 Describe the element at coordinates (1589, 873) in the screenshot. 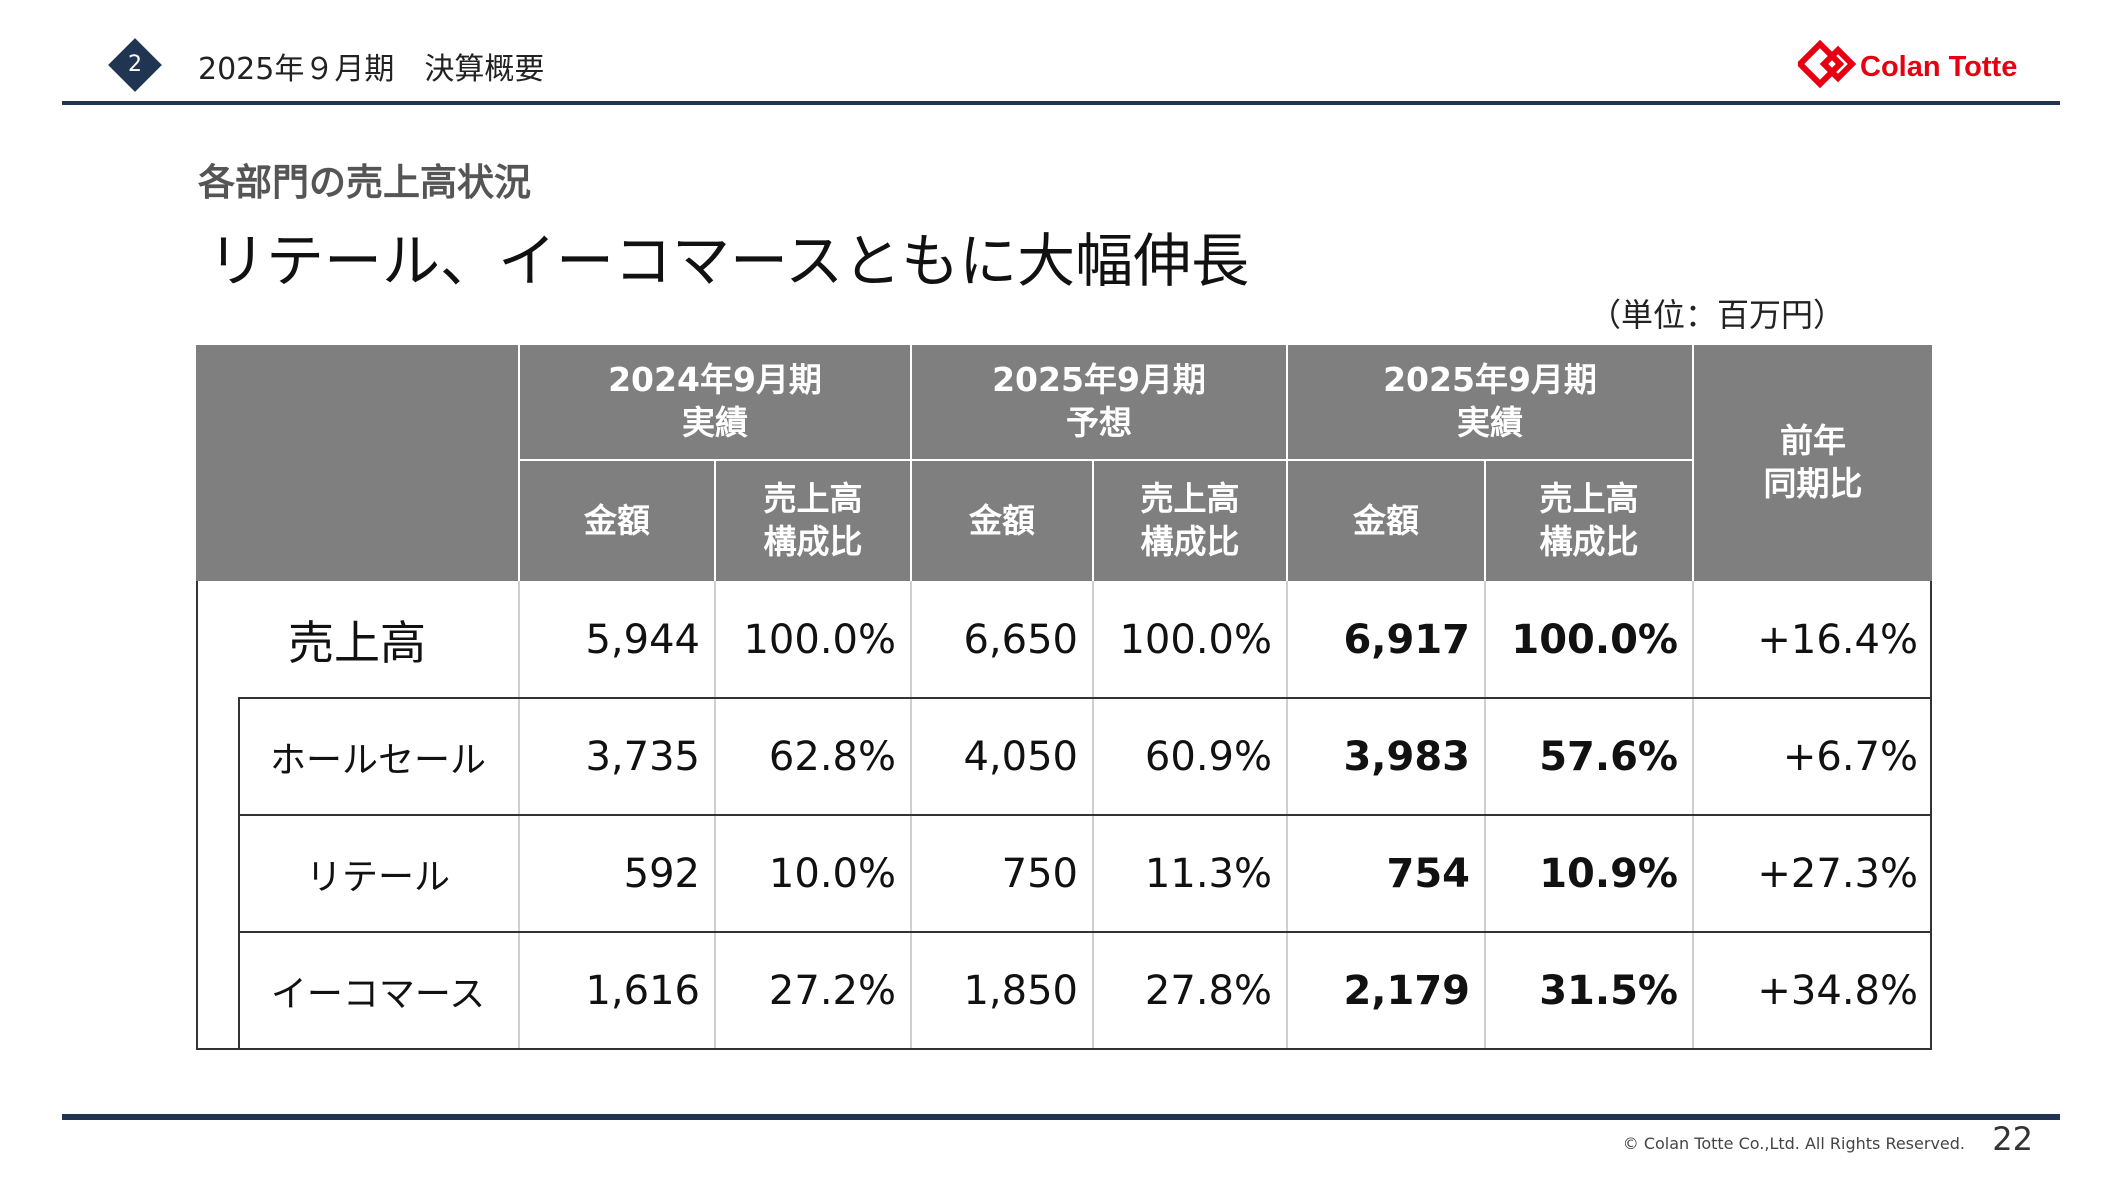

I see `cell-retail-2025-ratio: 10.9%` at that location.